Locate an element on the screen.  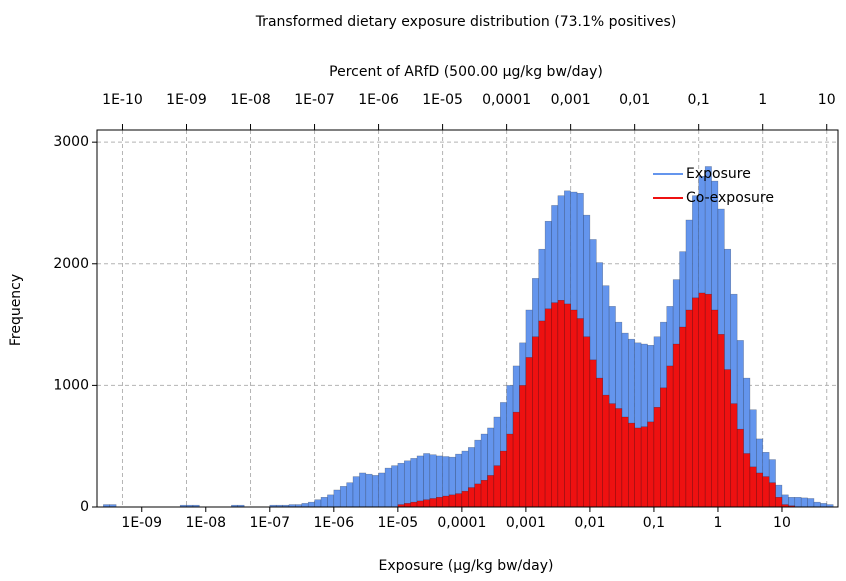
top-tick-label: 0,01 is located at coordinates (634, 100).